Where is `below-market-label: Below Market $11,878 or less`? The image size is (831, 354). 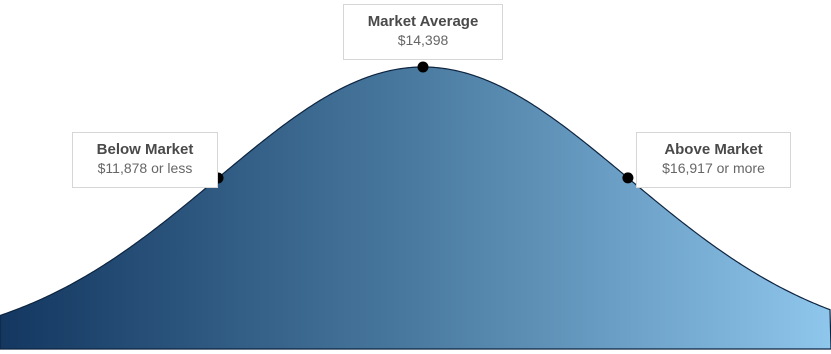
below-market-label: Below Market $11,878 or less is located at coordinates (145, 160).